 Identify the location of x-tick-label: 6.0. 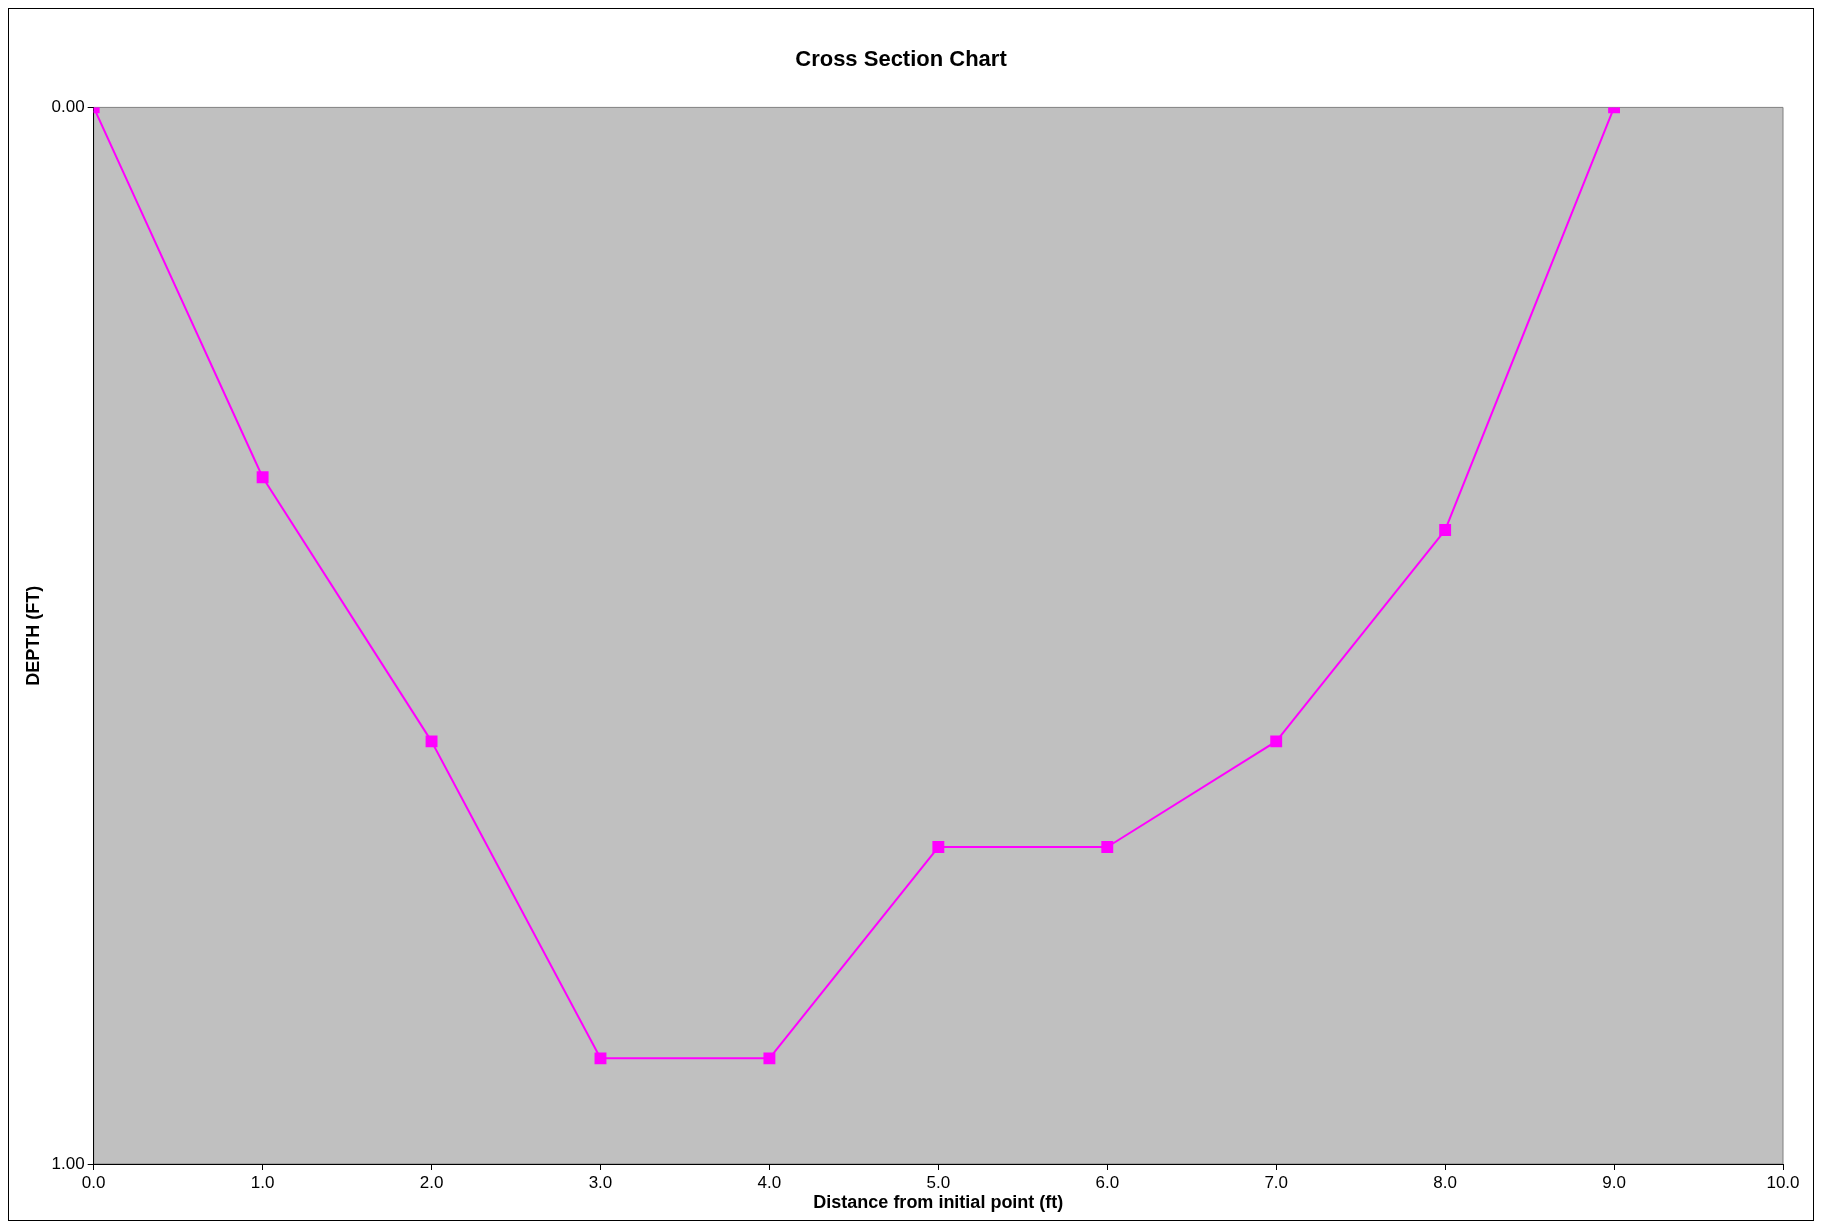
(1107, 1182).